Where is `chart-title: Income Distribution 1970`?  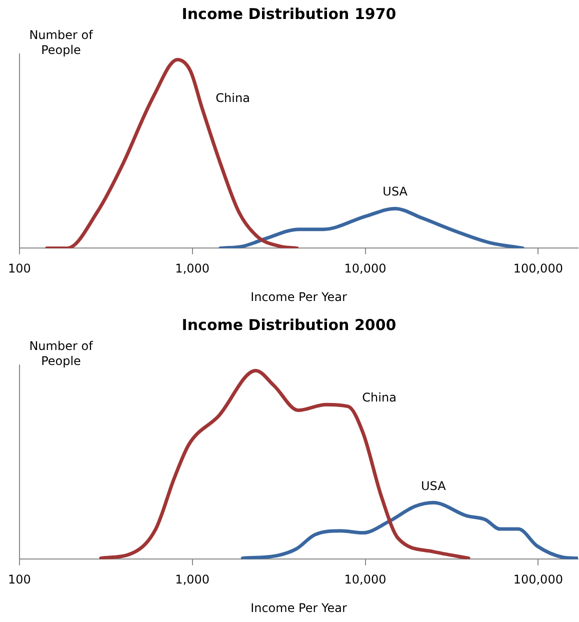 chart-title: Income Distribution 1970 is located at coordinates (289, 13).